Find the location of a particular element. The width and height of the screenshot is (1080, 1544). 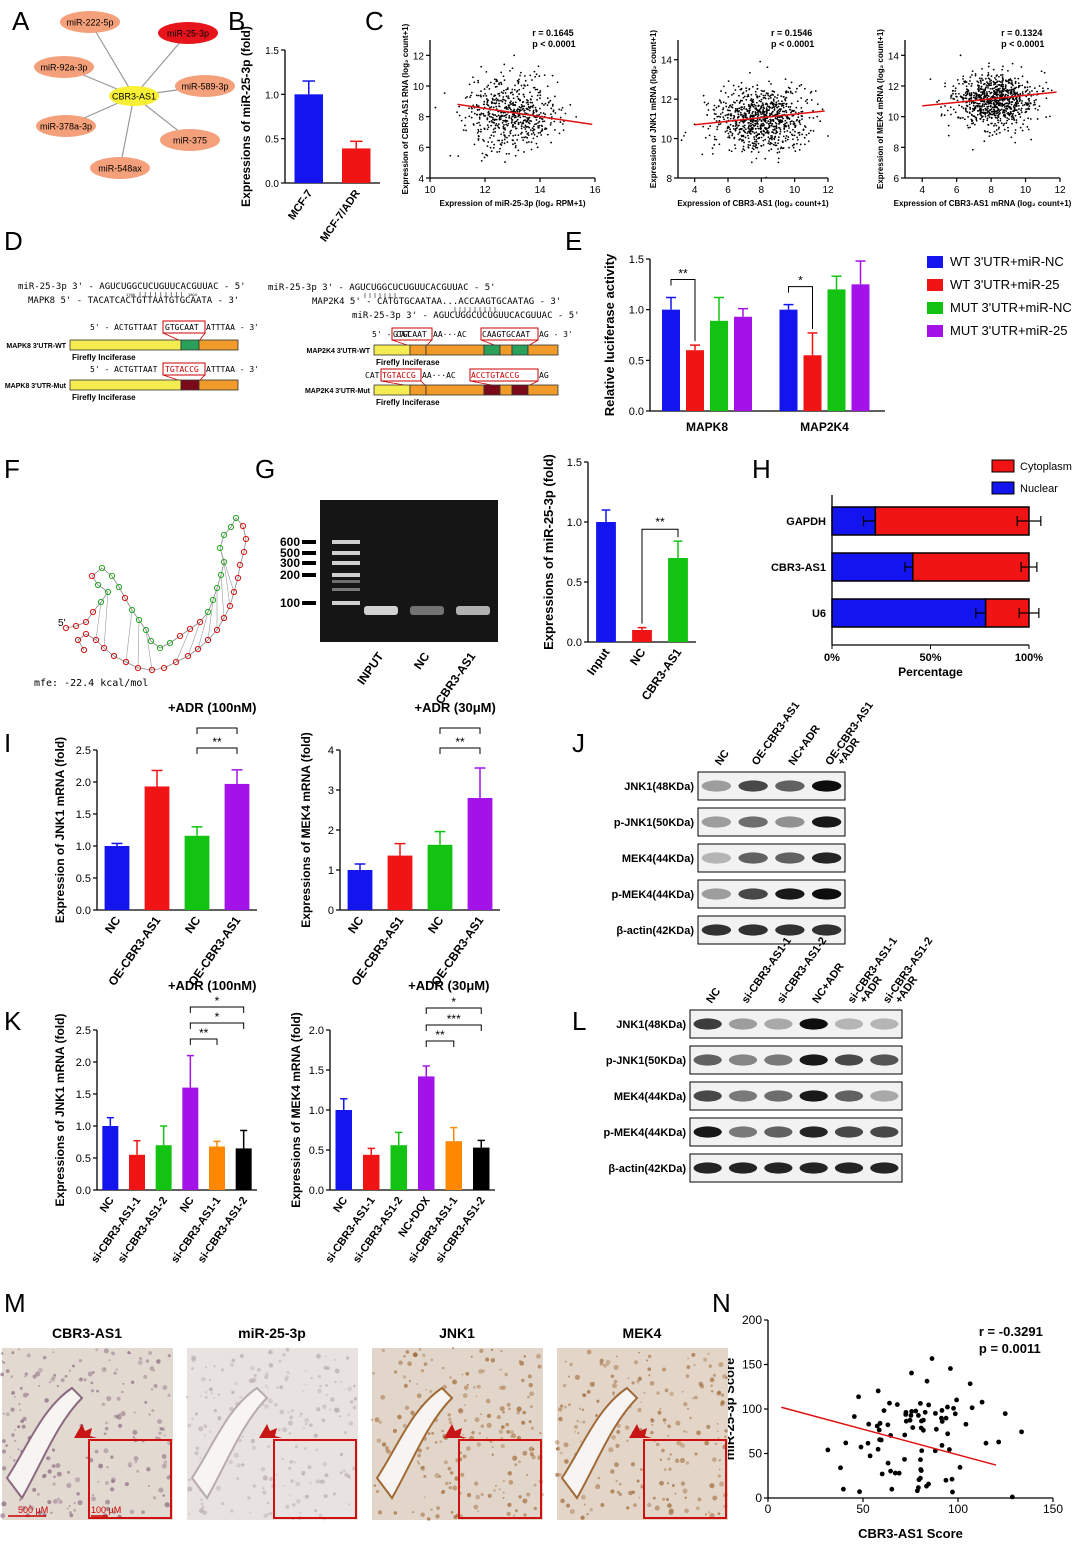

y-category-label: U6 is located at coordinates (819, 614).